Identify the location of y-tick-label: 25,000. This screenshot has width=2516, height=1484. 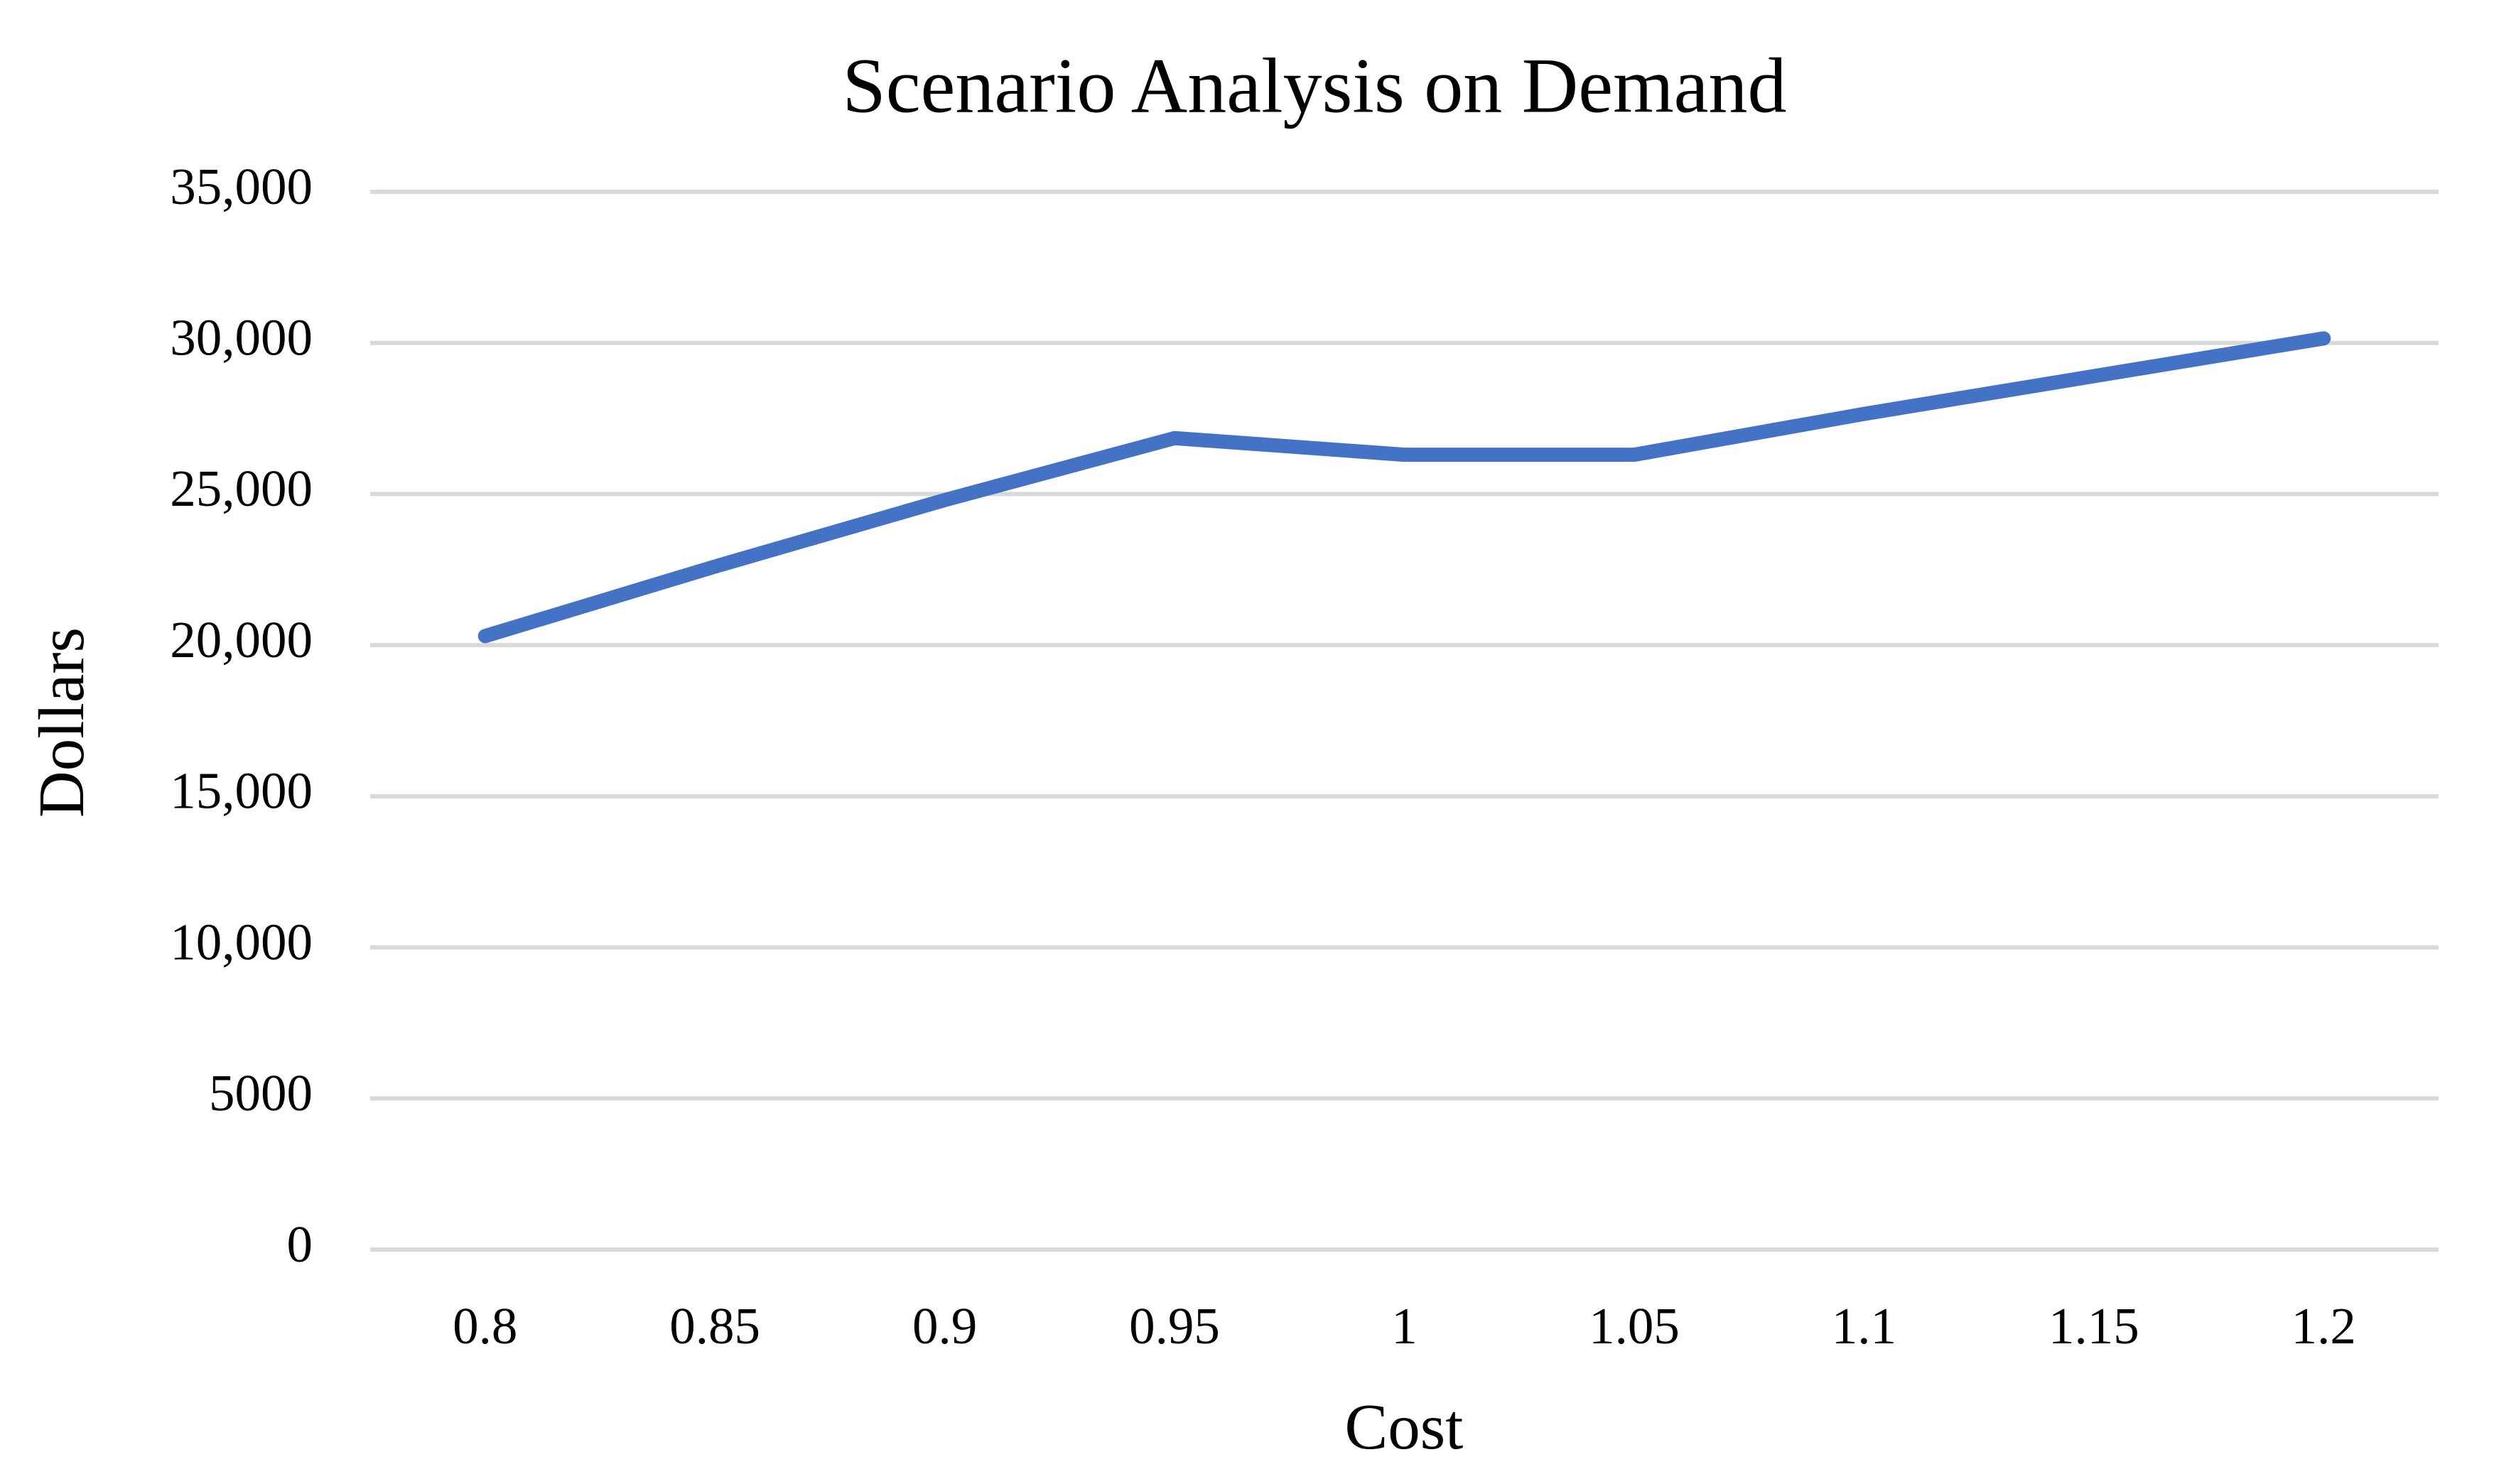
(241, 488).